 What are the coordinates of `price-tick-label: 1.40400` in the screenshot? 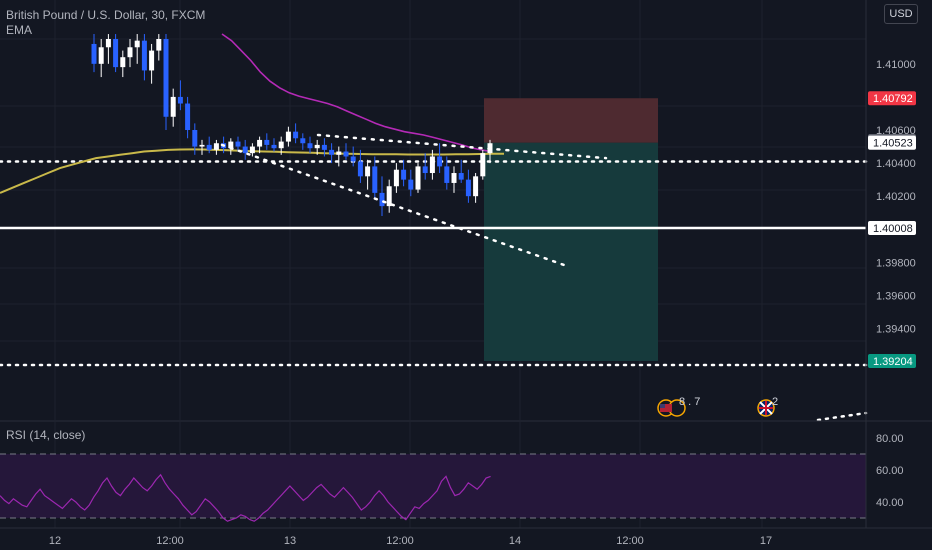 It's located at (896, 164).